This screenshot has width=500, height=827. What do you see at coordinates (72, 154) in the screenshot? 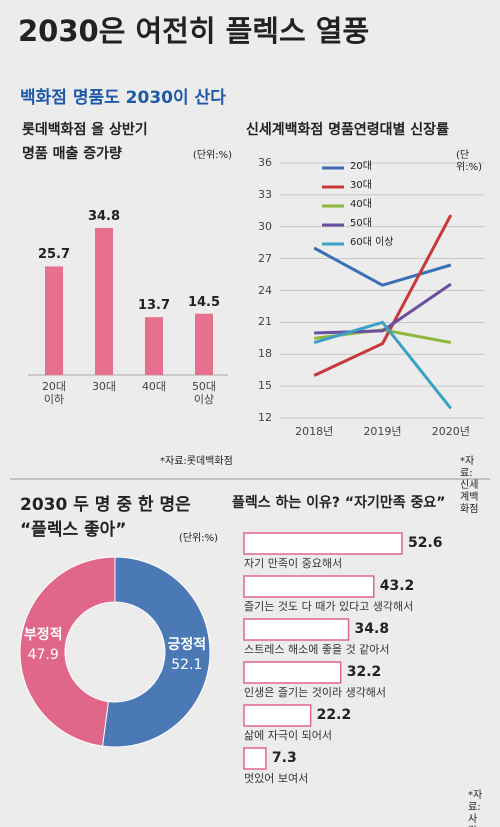
I see `chart-title: 명품 매출 증가량` at bounding box center [72, 154].